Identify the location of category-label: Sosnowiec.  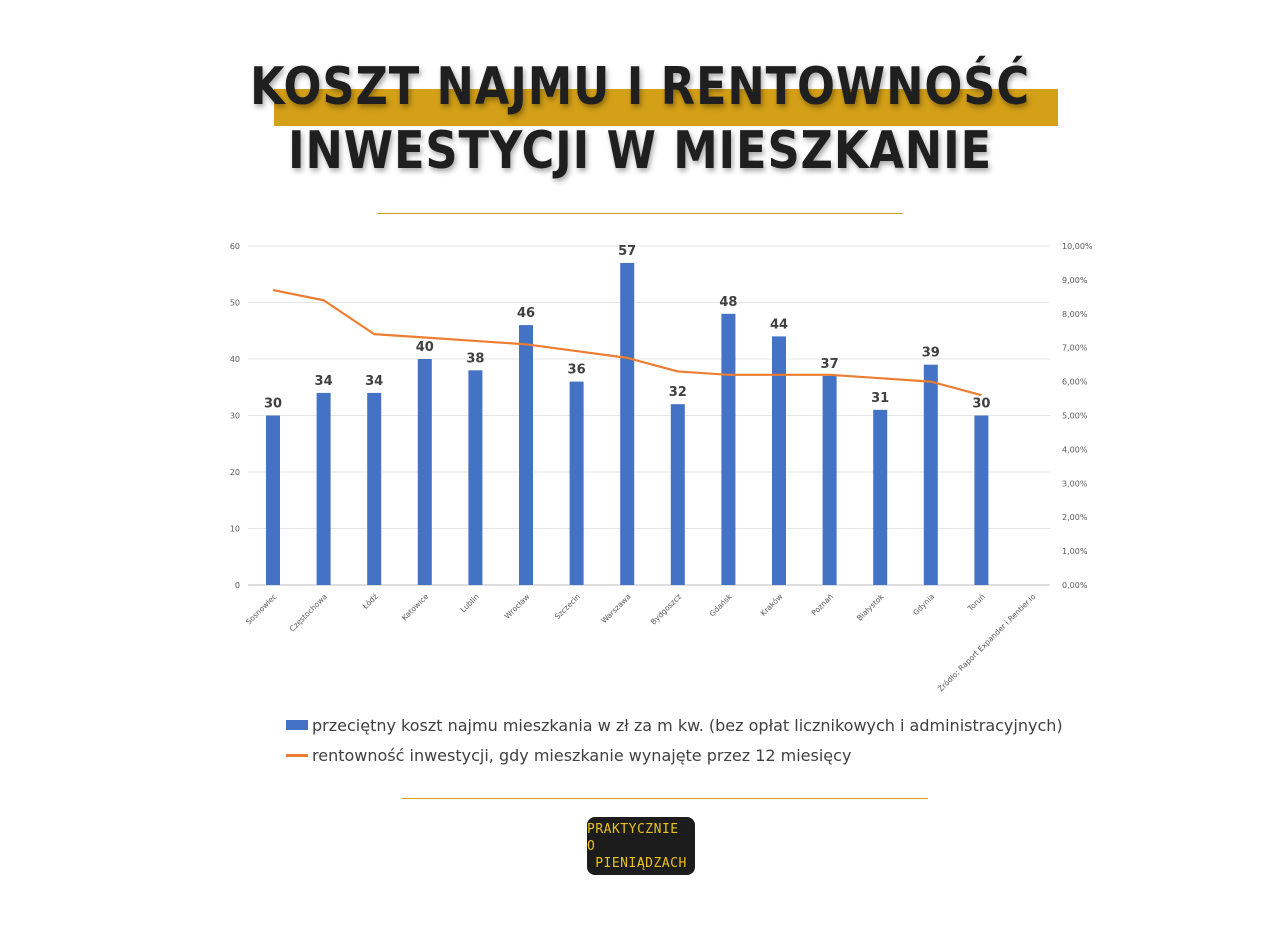
(261, 609).